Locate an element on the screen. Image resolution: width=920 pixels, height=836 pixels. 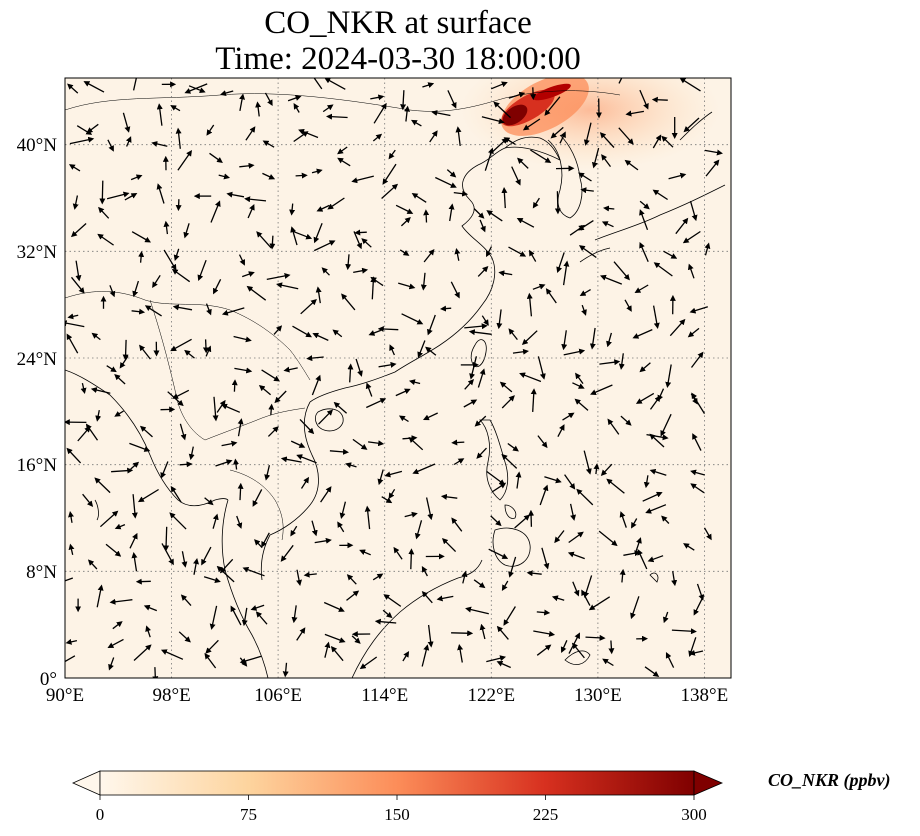
co-plume-streak is located at coordinates (552, 92).